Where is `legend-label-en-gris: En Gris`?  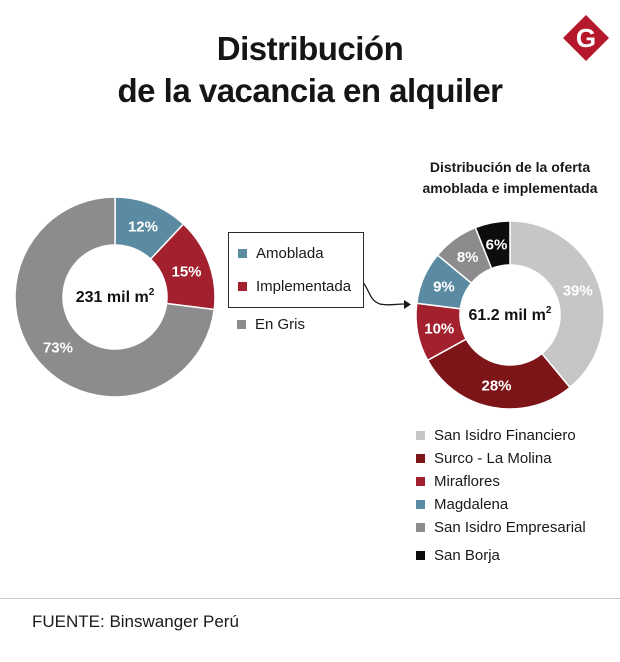 legend-label-en-gris: En Gris is located at coordinates (280, 324).